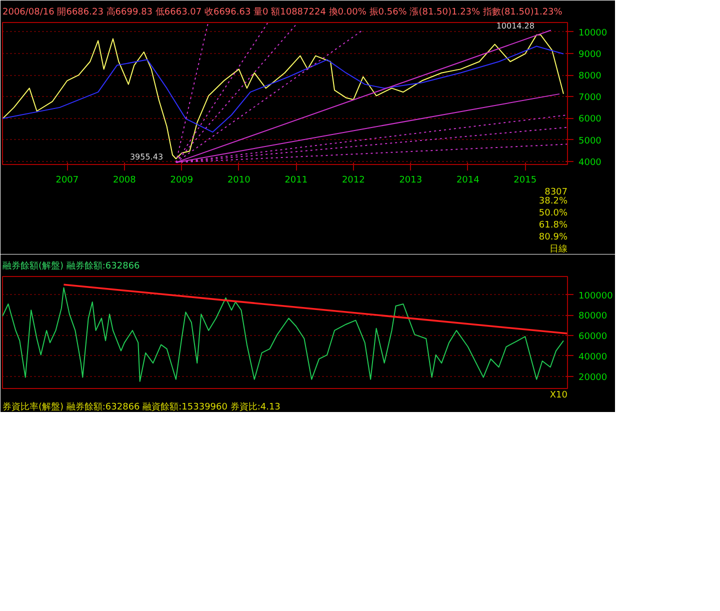 Image resolution: width=720 pixels, height=611 pixels. I want to click on x-tick-label: 2010, so click(239, 181).